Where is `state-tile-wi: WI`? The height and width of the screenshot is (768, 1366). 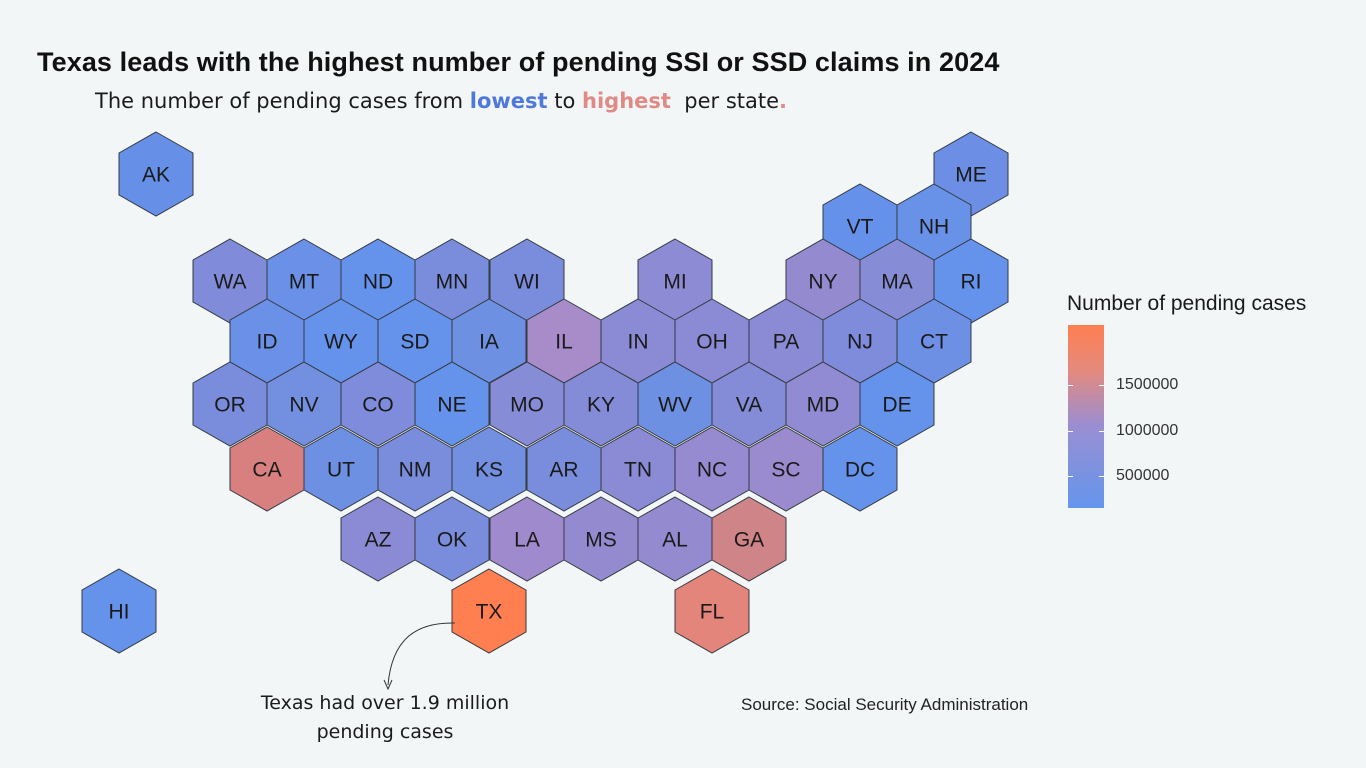 state-tile-wi: WI is located at coordinates (527, 281).